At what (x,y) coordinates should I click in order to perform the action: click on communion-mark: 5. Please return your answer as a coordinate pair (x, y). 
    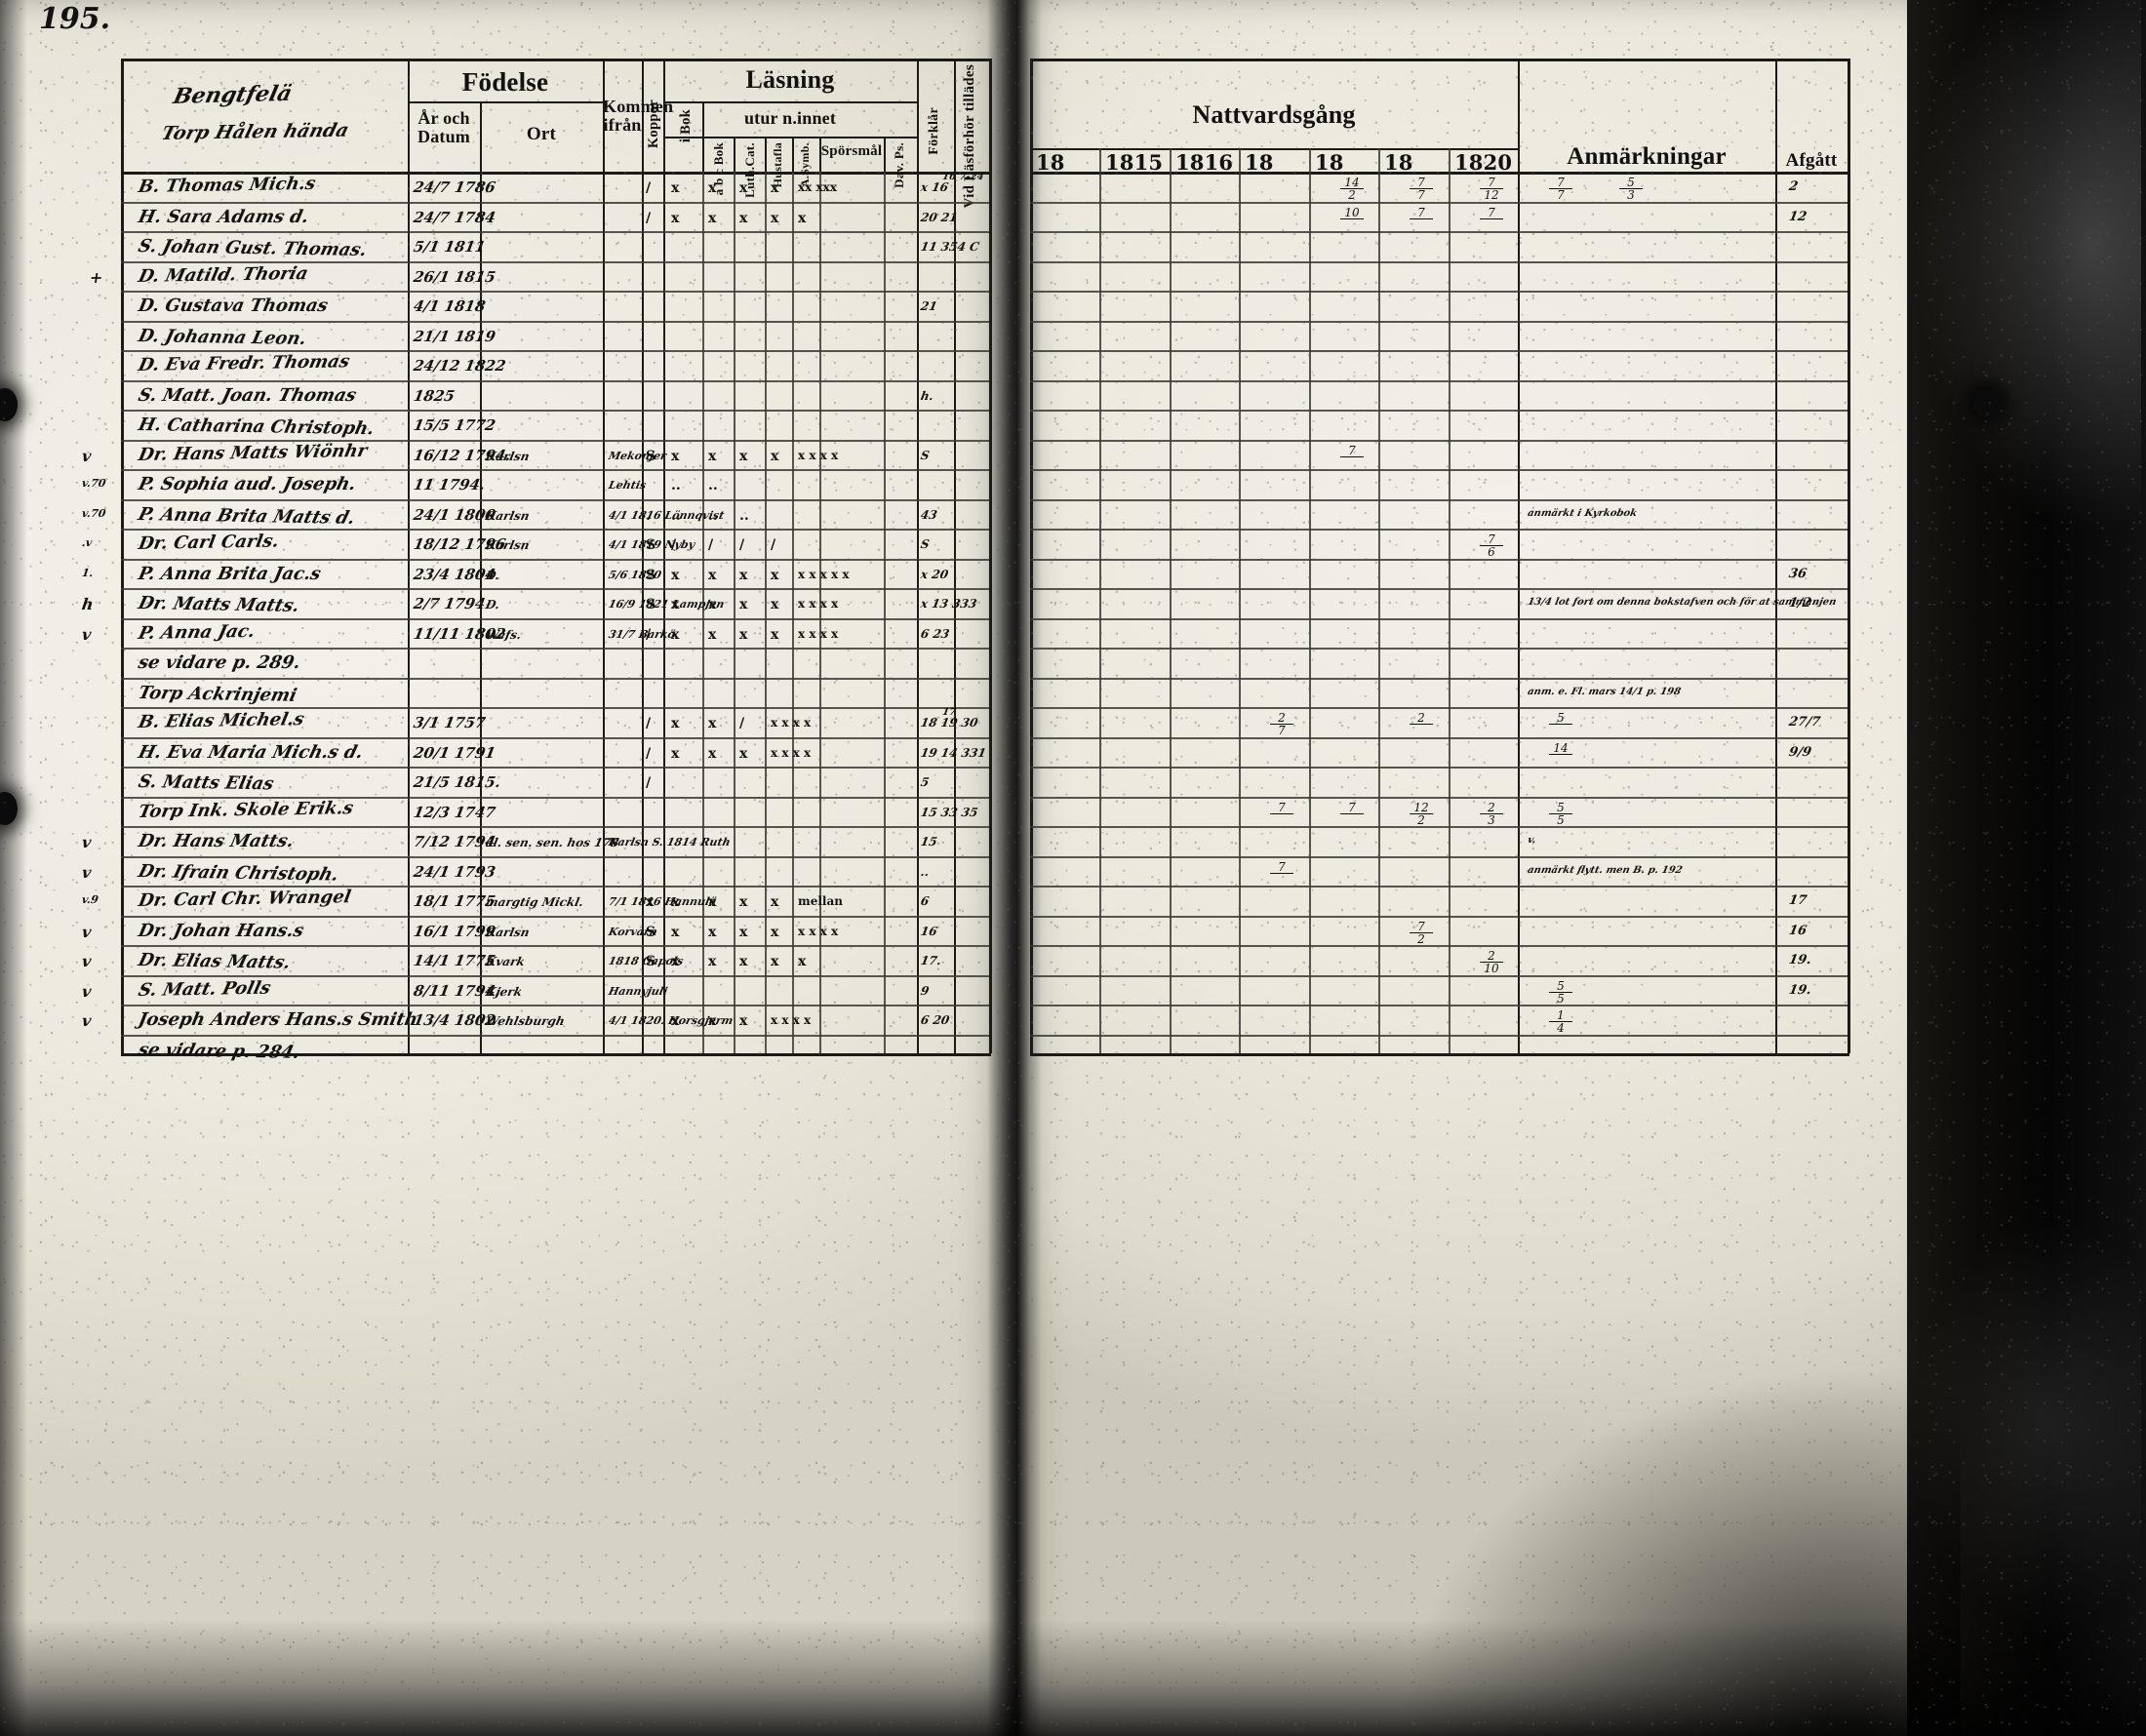
    Looking at the image, I should click on (1560, 718).